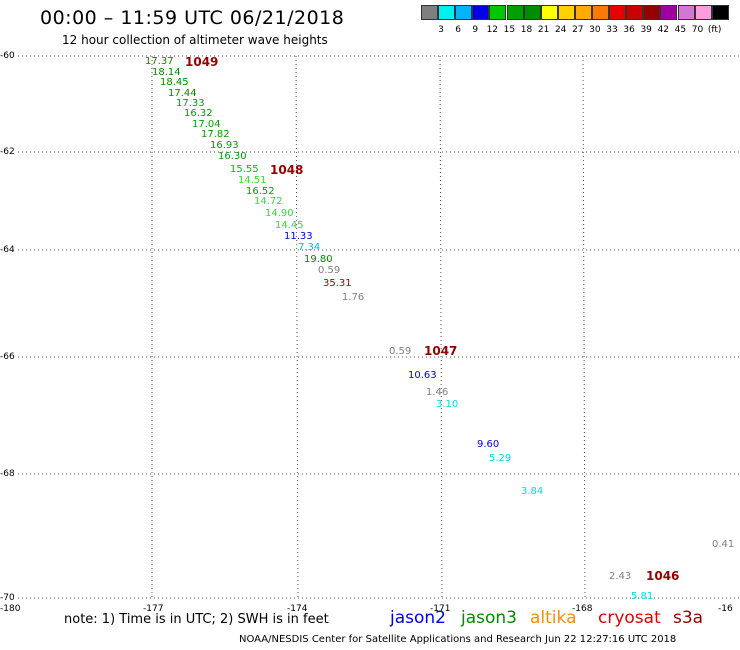 This screenshot has width=740, height=650. What do you see at coordinates (224, 145) in the screenshot?
I see `wave-height-value: 16.93` at bounding box center [224, 145].